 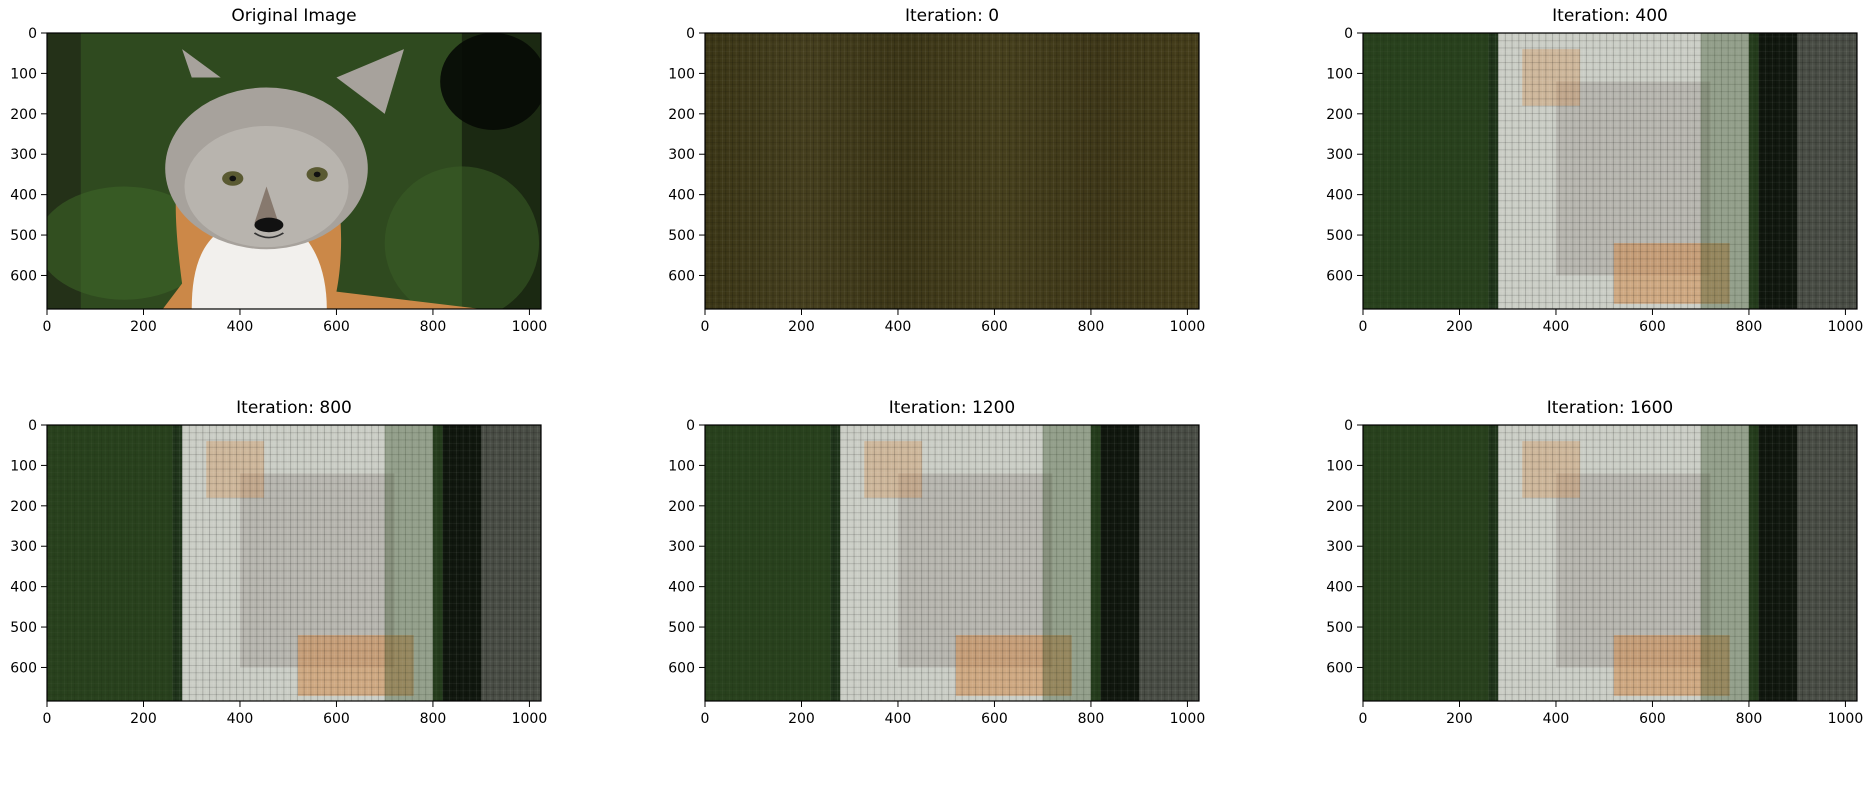 I want to click on panel-title: Original Image, so click(x=293, y=16).